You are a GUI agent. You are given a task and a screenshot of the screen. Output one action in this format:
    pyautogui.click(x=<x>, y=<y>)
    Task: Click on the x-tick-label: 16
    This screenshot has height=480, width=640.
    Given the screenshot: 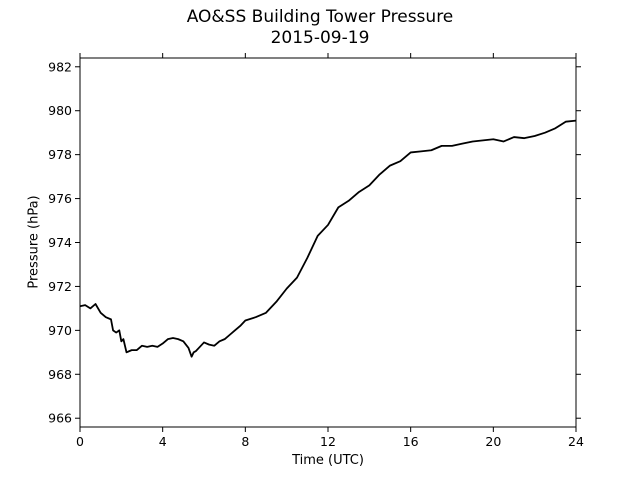 What is the action you would take?
    pyautogui.click(x=411, y=441)
    